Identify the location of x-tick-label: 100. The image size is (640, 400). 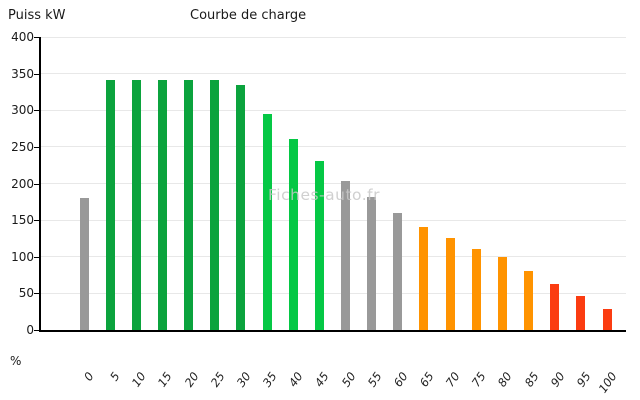
(607, 382).